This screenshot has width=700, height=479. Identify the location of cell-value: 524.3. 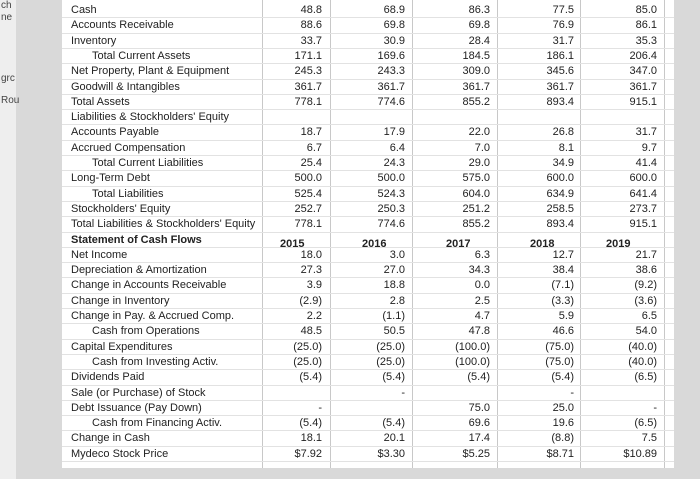
(391, 193).